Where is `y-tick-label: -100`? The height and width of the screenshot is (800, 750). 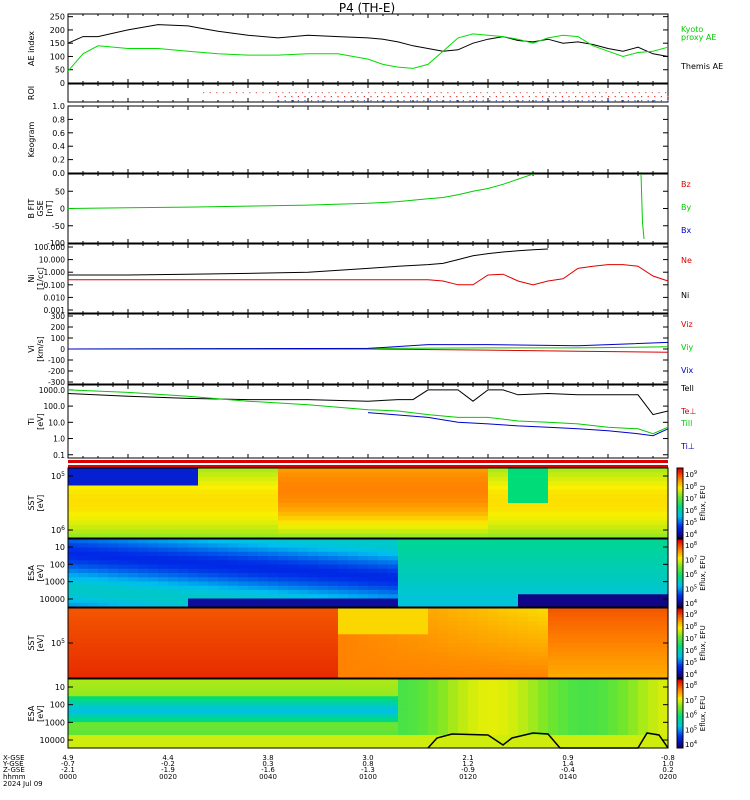 y-tick-label: -100 is located at coordinates (56, 243).